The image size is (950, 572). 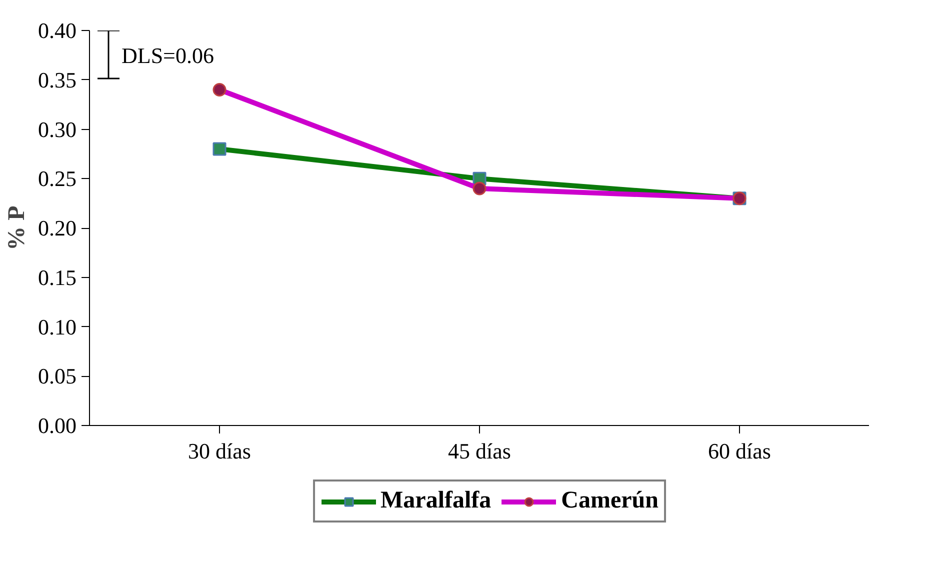 I want to click on y-tick-label: 0.30, so click(x=57, y=129).